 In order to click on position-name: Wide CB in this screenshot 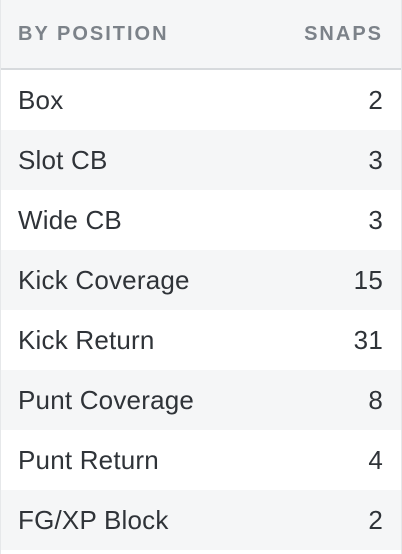, I will do `click(70, 219)`.